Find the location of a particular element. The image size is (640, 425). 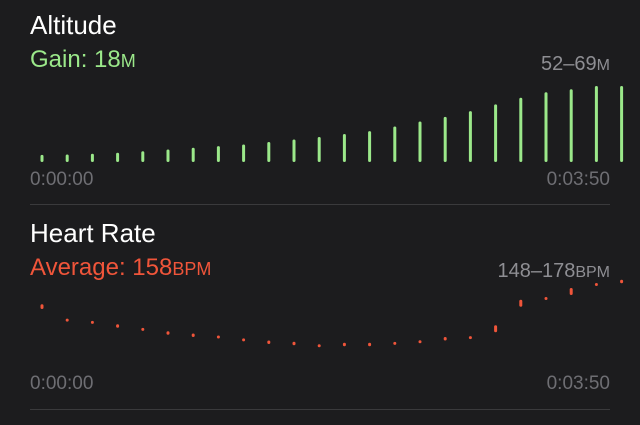

altitude-time-start: 0:00:00 is located at coordinates (62, 179).